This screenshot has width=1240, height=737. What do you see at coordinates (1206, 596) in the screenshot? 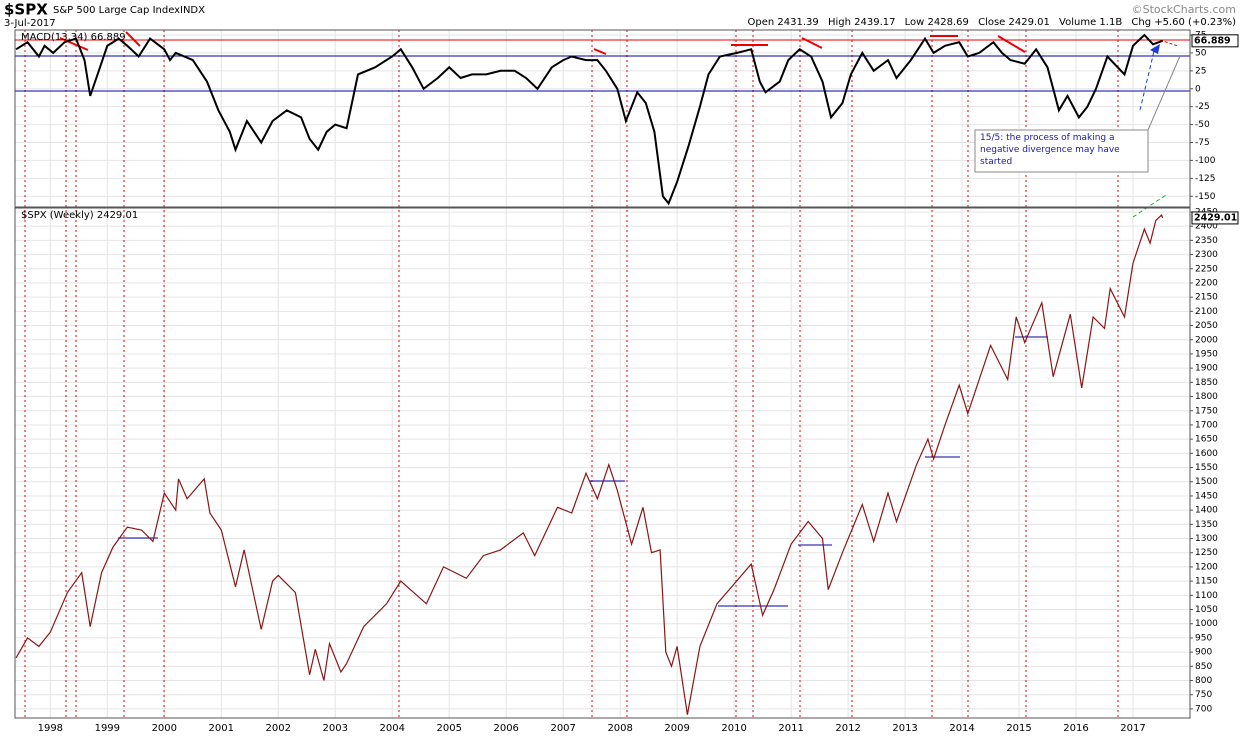
I see `y-tick-label: 1100` at bounding box center [1206, 596].